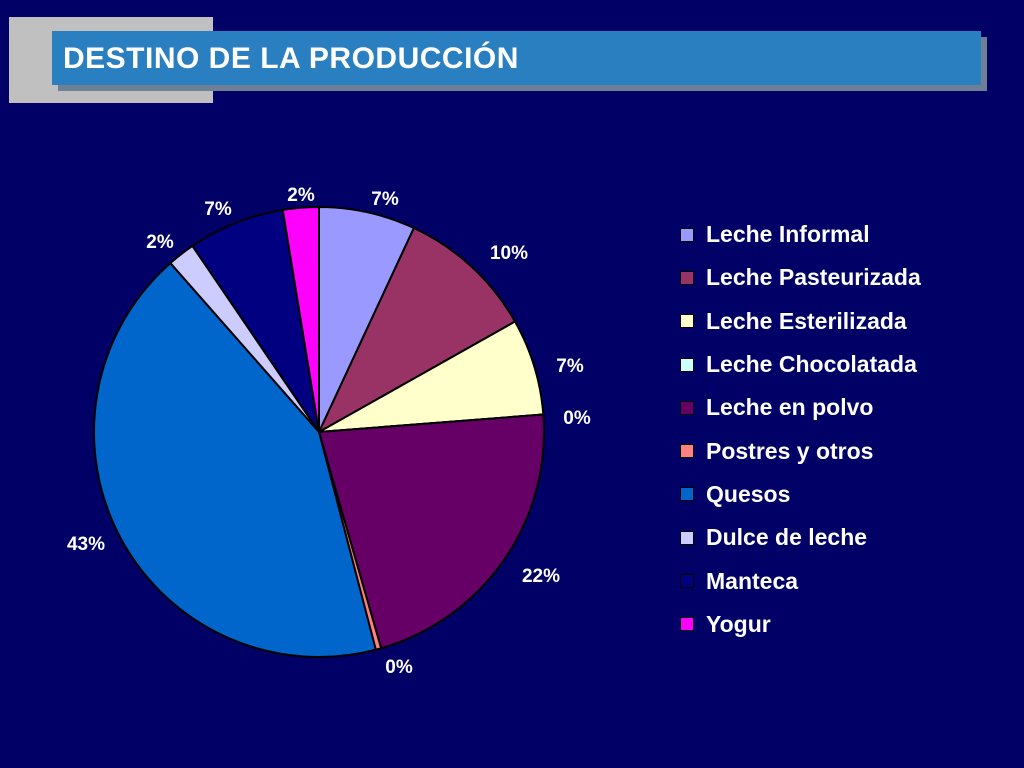 The width and height of the screenshot is (1024, 768). I want to click on slice-label-postres-y-otros: 0%, so click(399, 667).